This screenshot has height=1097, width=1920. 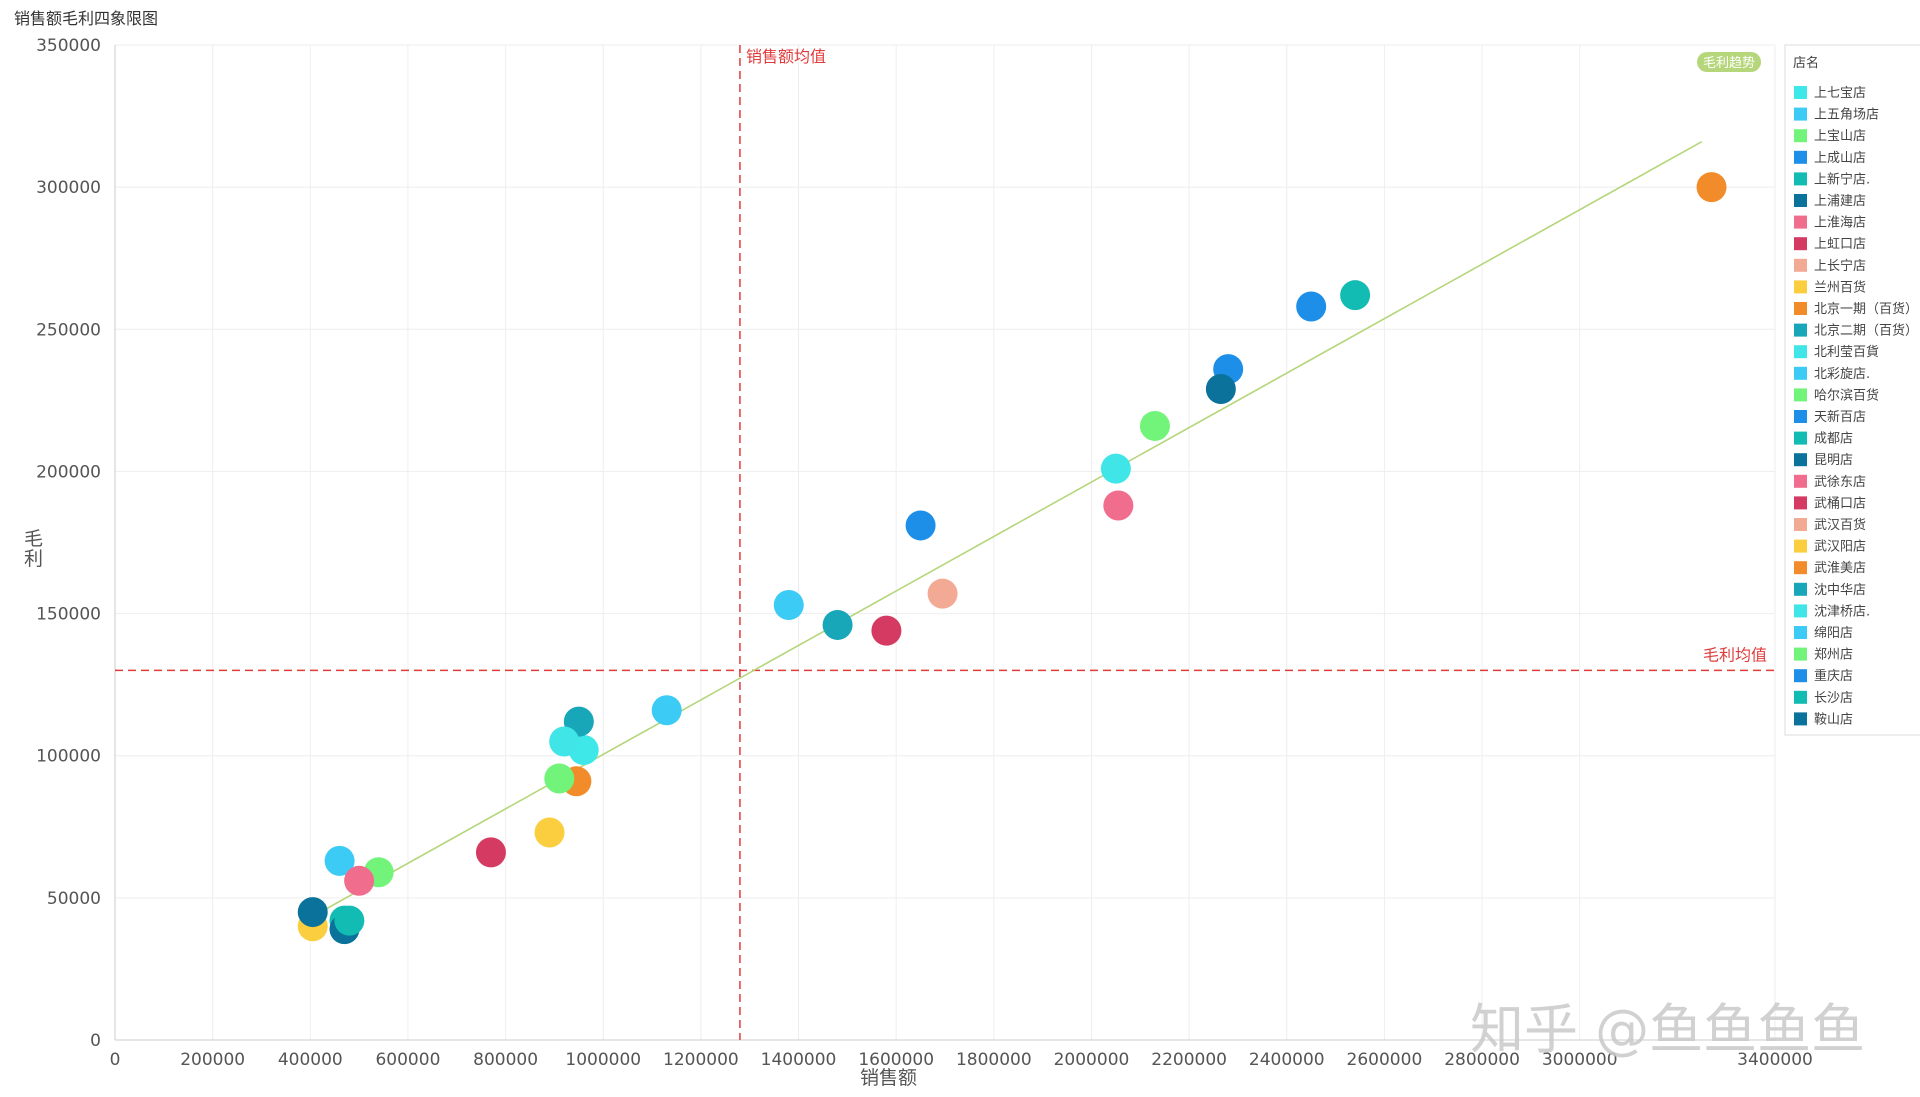 What do you see at coordinates (1833, 655) in the screenshot?
I see `legend-item-label: 郑州店` at bounding box center [1833, 655].